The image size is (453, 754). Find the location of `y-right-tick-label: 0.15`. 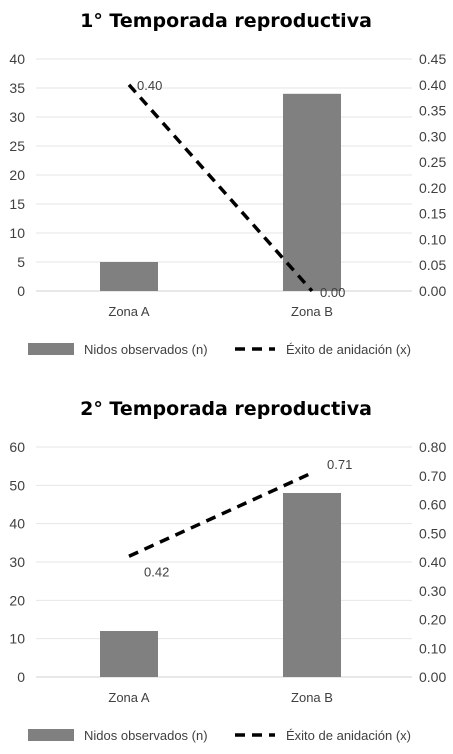

y-right-tick-label: 0.15 is located at coordinates (432, 214).